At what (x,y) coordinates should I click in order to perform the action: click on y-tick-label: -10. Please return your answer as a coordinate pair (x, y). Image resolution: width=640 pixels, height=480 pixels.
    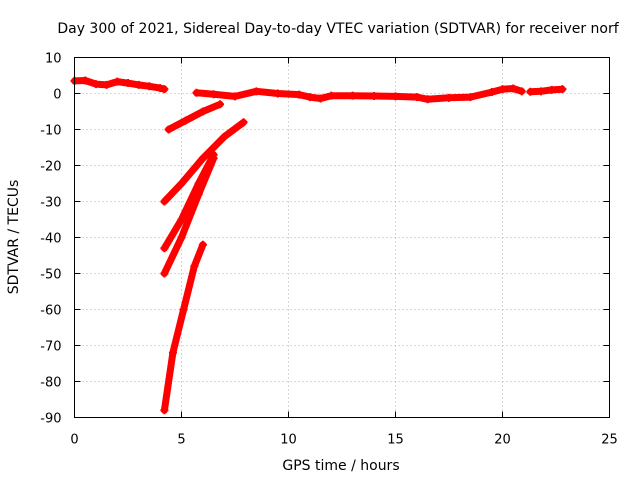
    Looking at the image, I should click on (50, 131).